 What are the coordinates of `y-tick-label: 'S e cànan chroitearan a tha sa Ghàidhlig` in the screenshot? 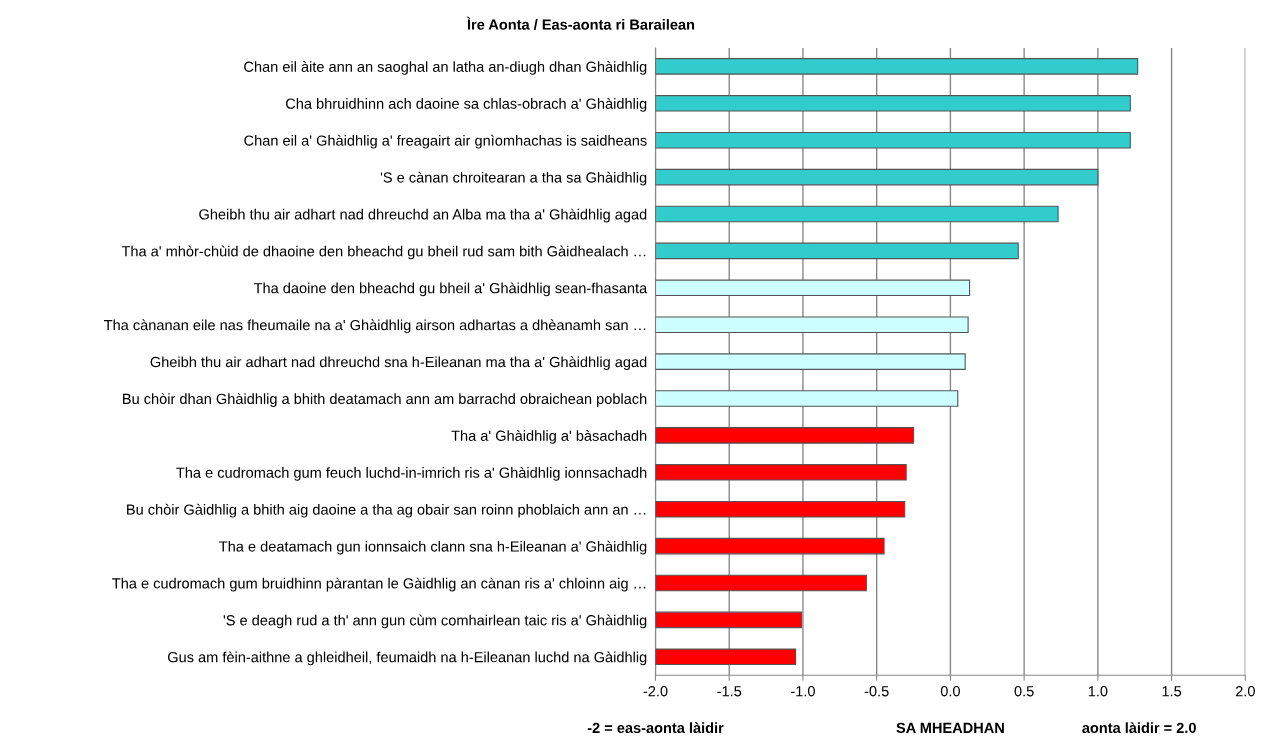 It's located at (513, 178).